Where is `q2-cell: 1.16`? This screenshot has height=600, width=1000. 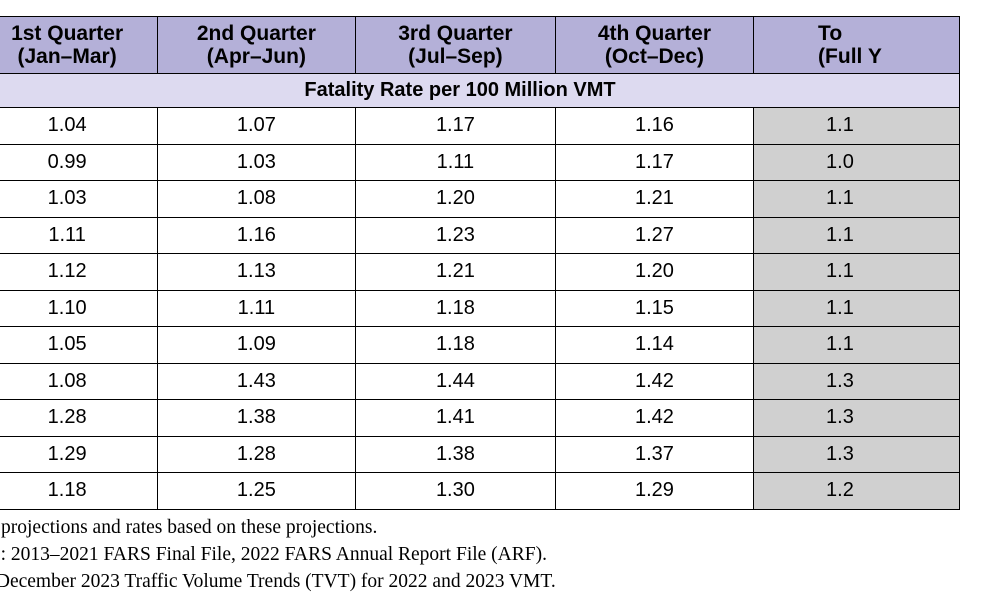
q2-cell: 1.16 is located at coordinates (256, 235).